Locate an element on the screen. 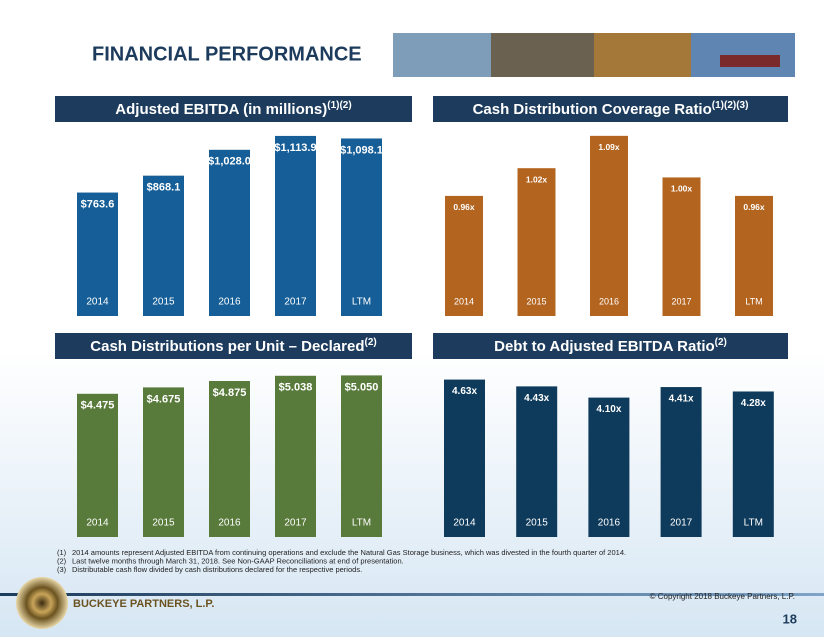 This screenshot has width=824, height=642. page-number: 18 is located at coordinates (790, 618).